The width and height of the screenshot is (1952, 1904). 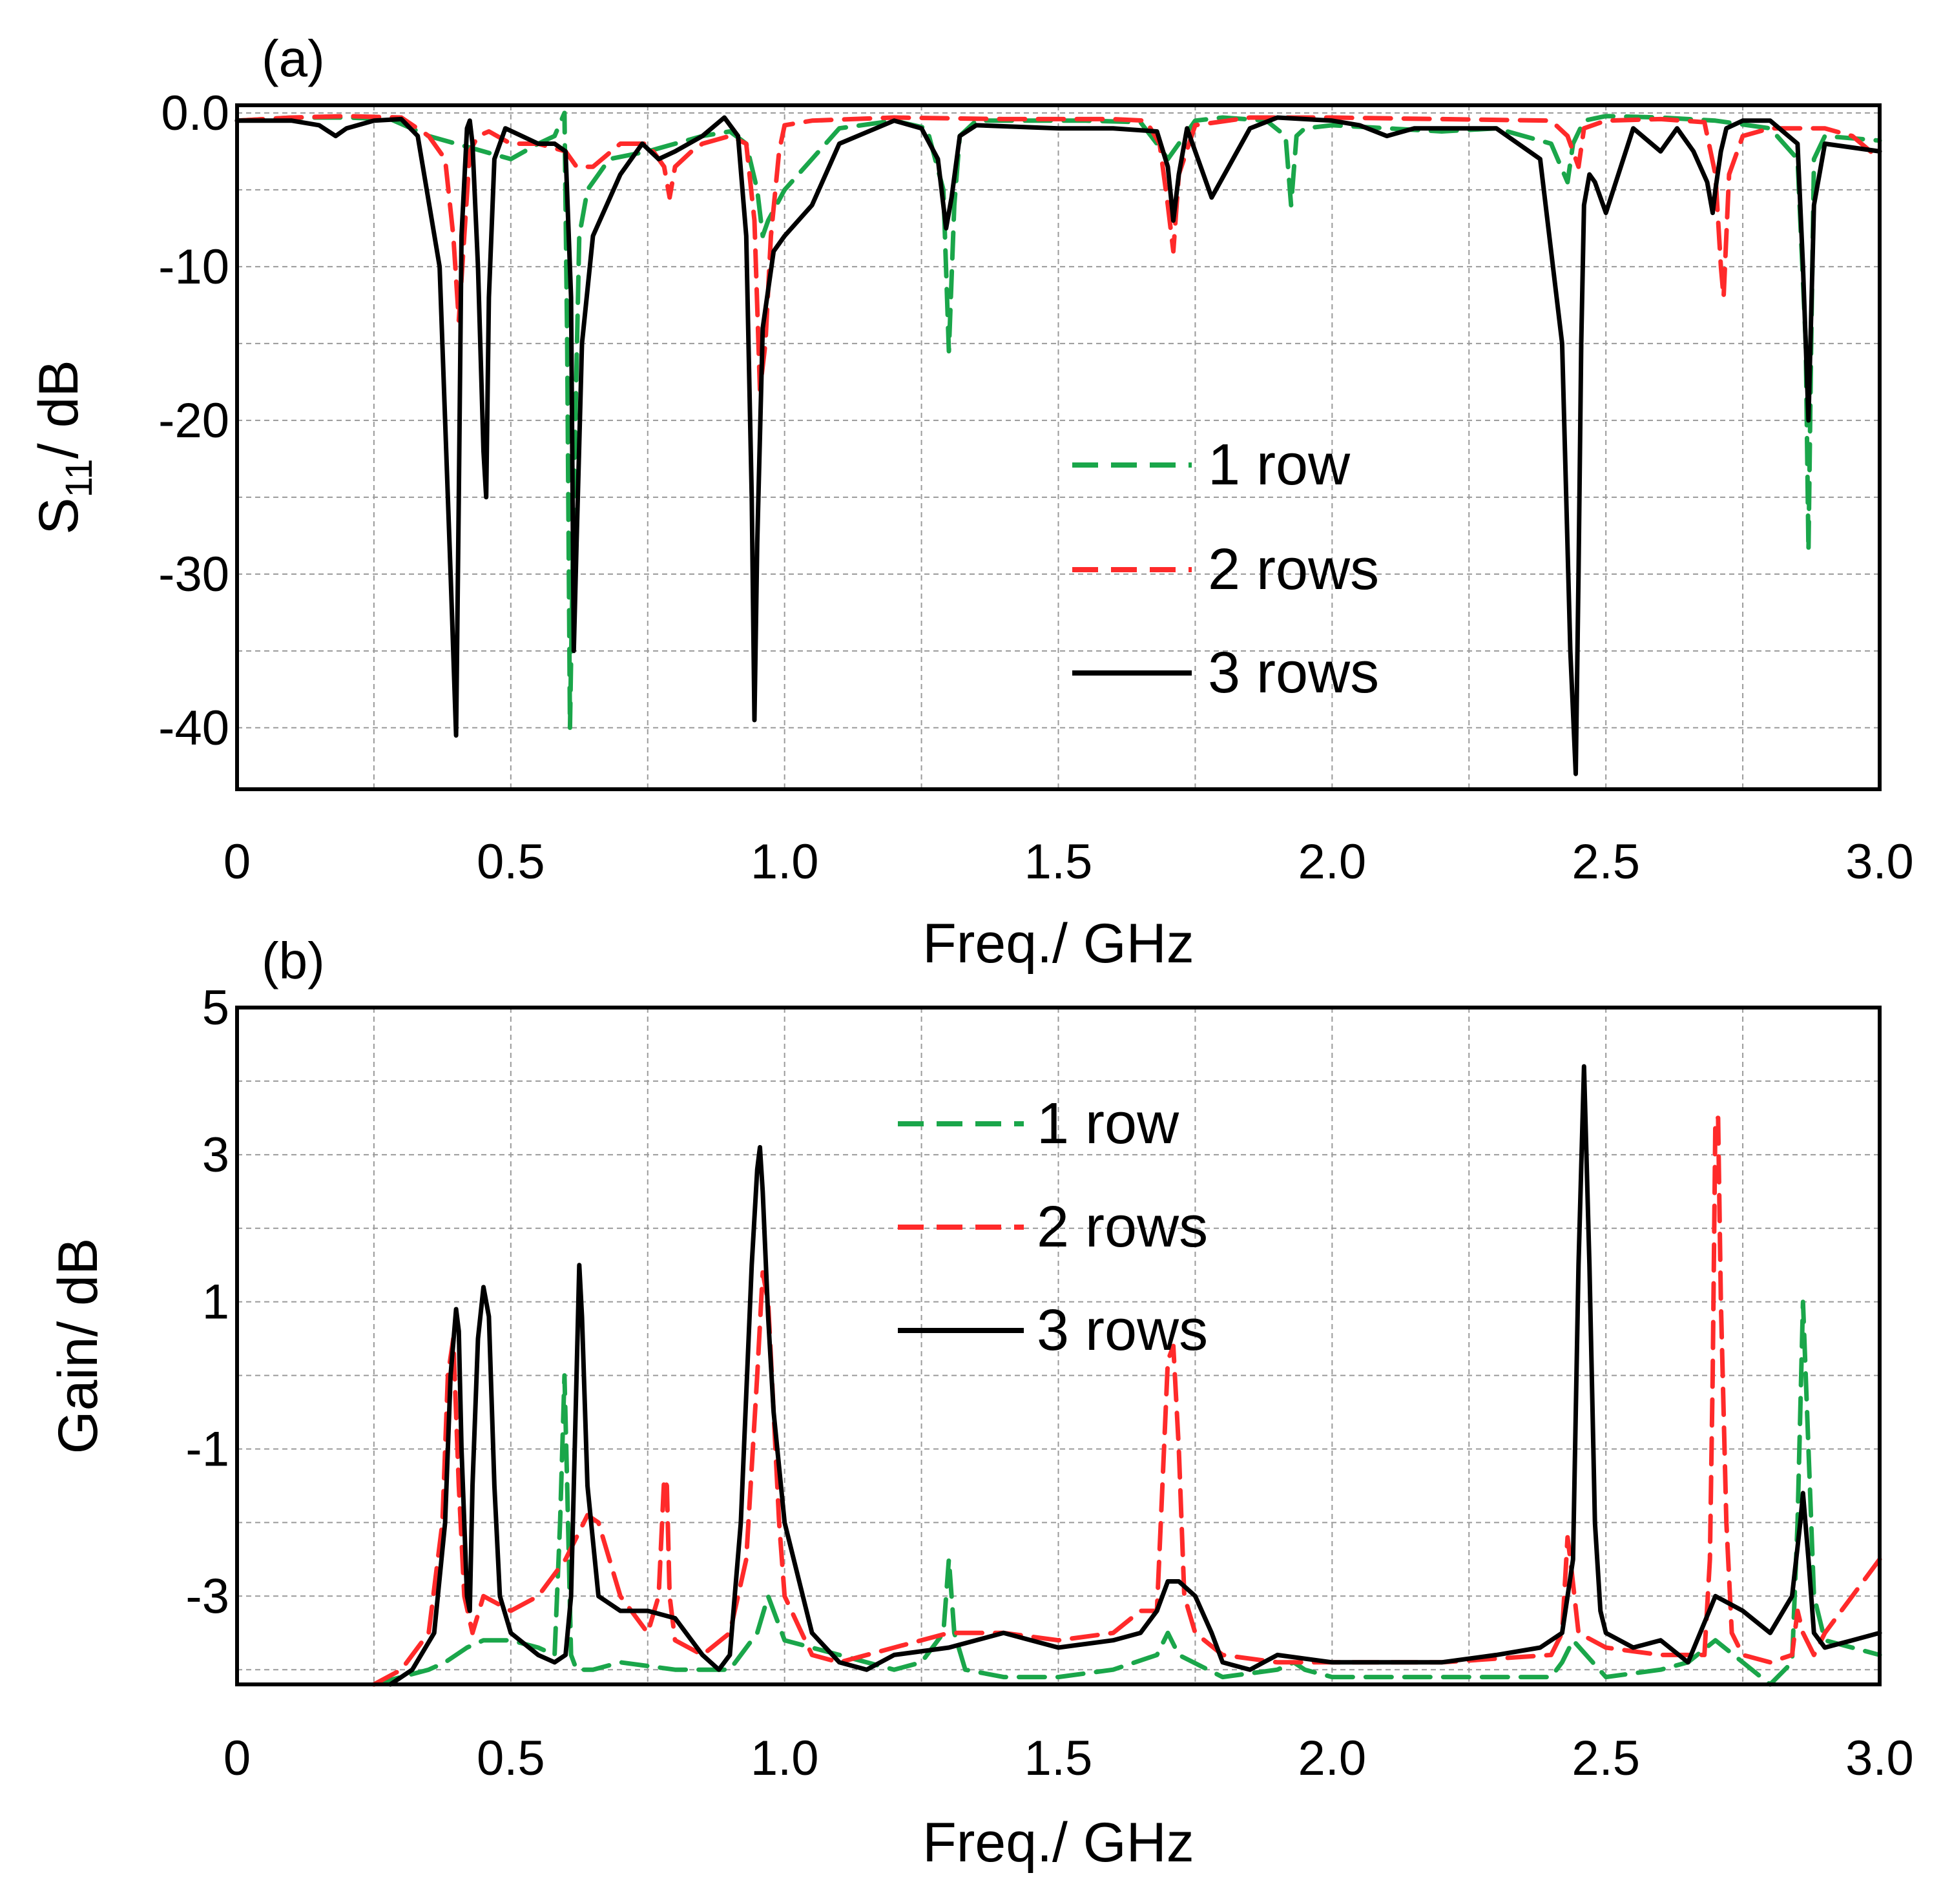 What do you see at coordinates (207, 1596) in the screenshot?
I see `y-tick-label: -3` at bounding box center [207, 1596].